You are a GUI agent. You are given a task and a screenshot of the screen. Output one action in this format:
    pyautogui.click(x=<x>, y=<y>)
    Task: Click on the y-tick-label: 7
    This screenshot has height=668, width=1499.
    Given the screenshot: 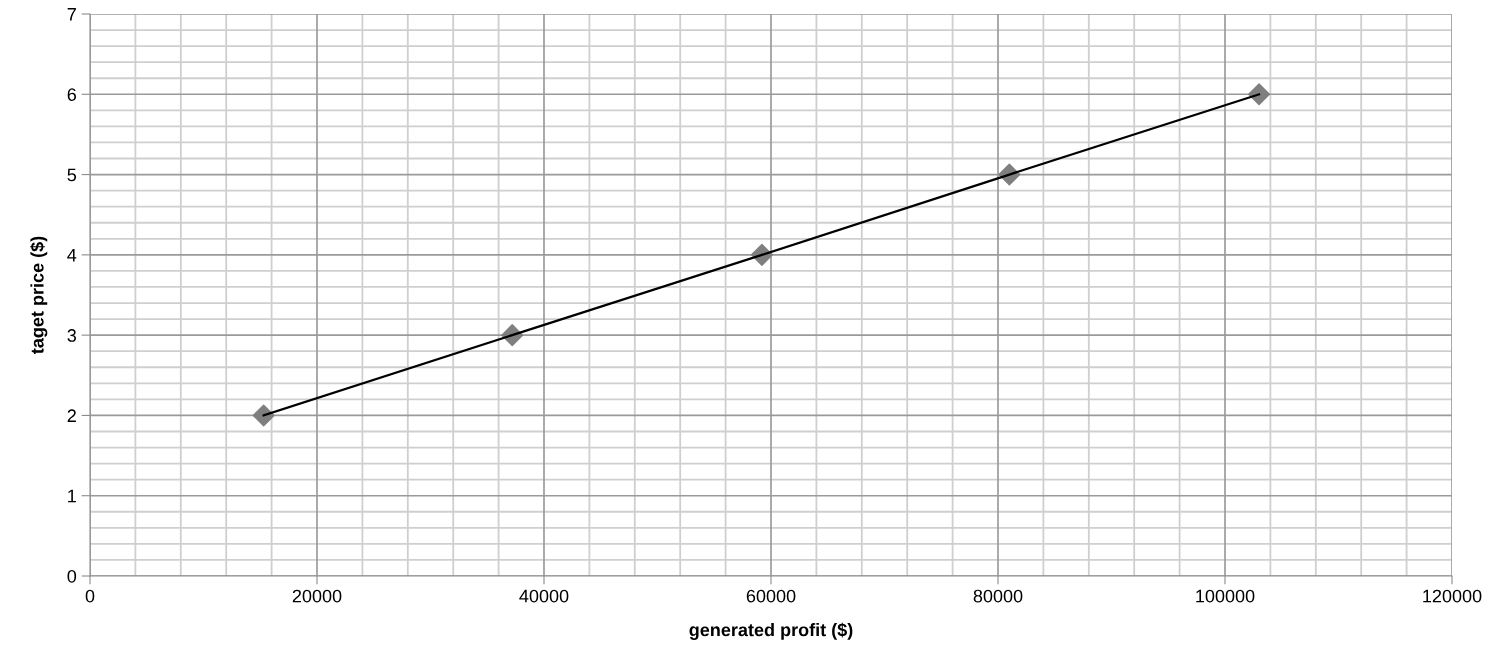 What is the action you would take?
    pyautogui.click(x=71, y=14)
    